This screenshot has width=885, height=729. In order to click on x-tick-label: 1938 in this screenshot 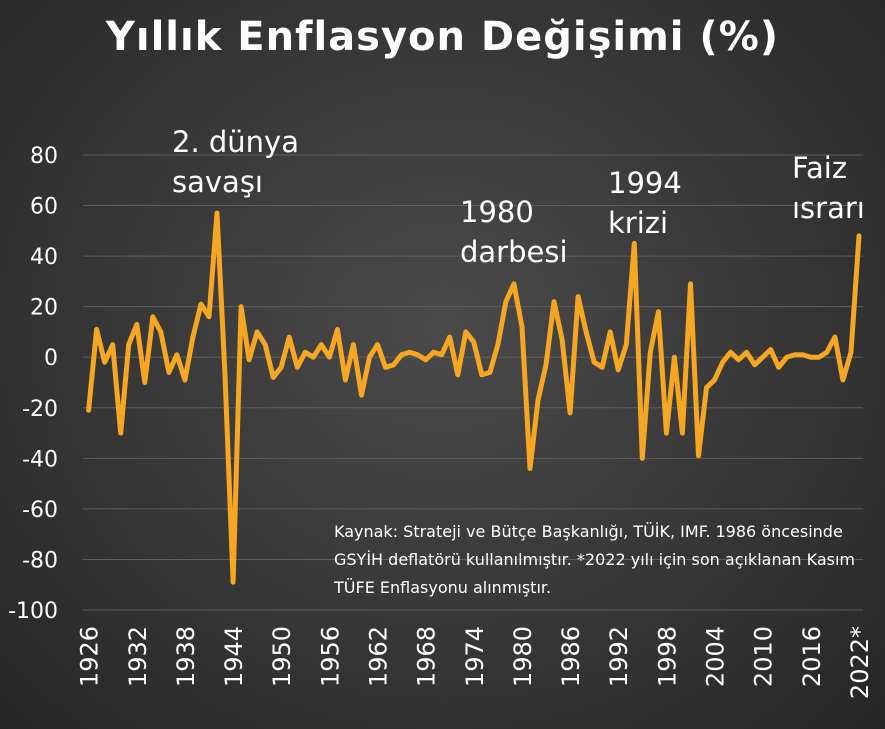, I will do `click(186, 656)`.